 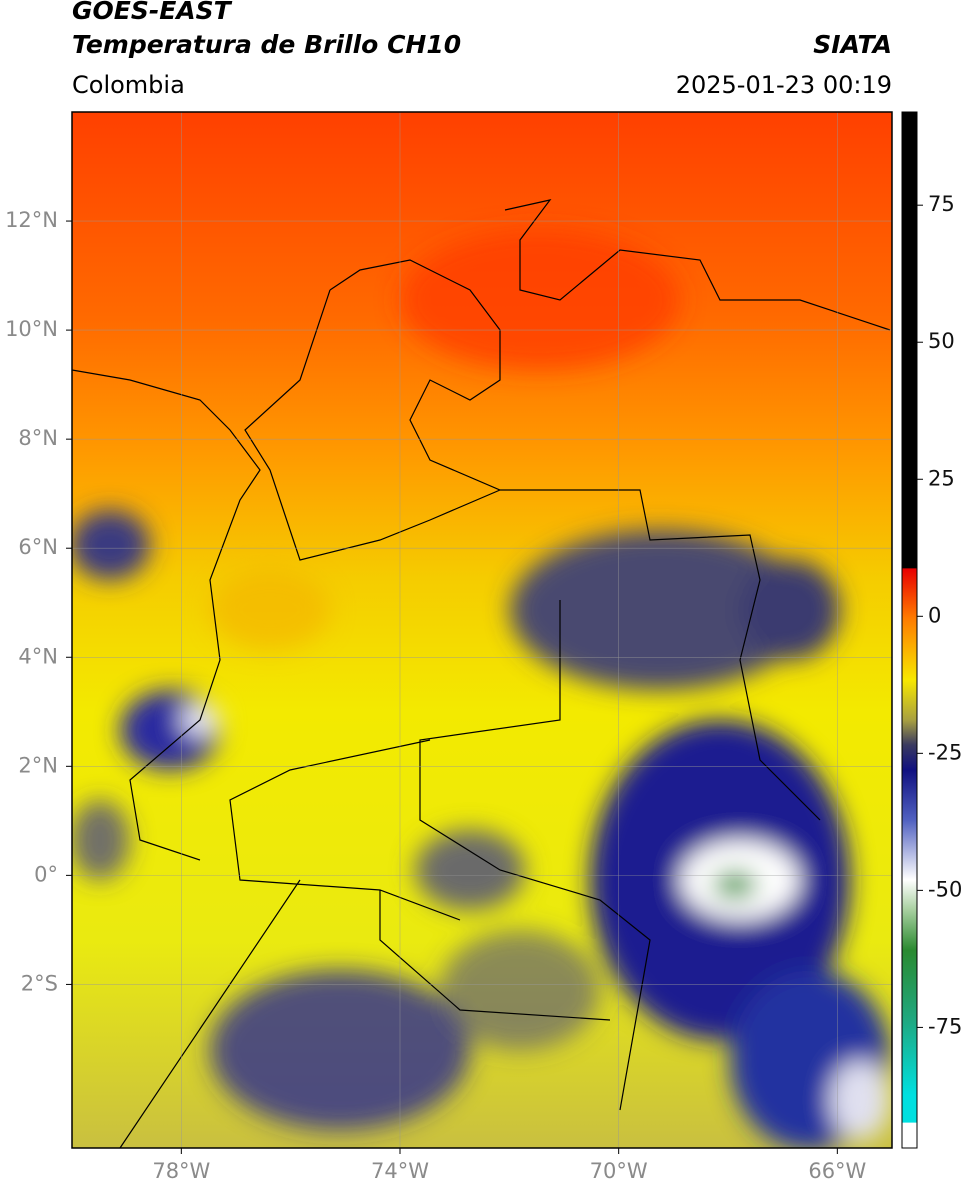 I want to click on y-tick-label: 10°N, so click(x=31, y=329).